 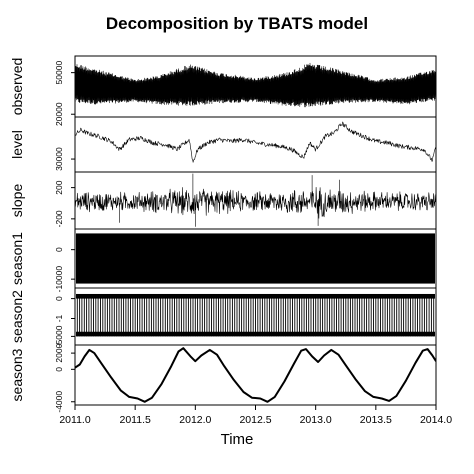 I want to click on chart-title: Decomposition by TBATS model, so click(x=237, y=23).